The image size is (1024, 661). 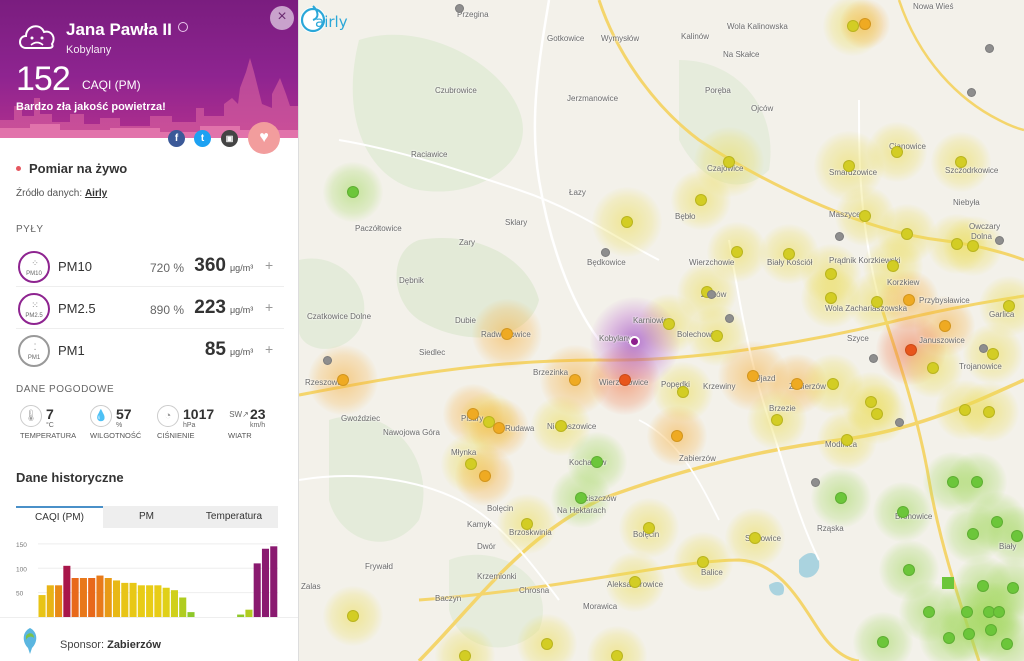 I want to click on sponsor-logo, so click(x=30, y=641).